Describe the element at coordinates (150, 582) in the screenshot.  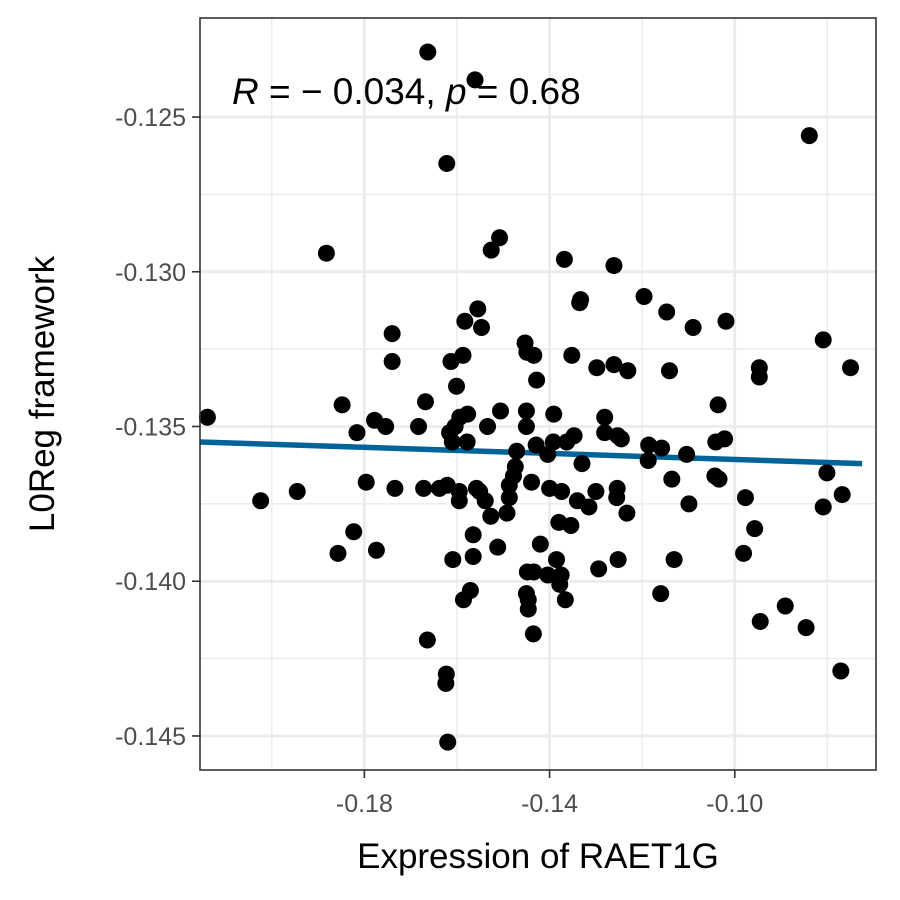
I see `y-tick-label: -0.140` at that location.